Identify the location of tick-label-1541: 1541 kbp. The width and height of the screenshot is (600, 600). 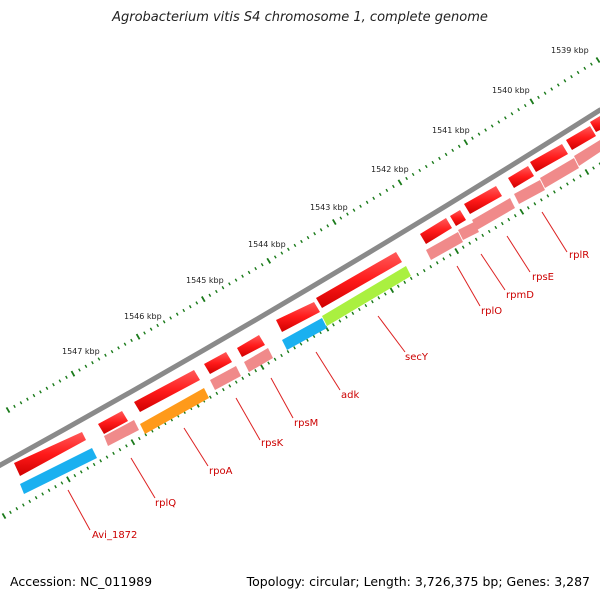
(451, 130).